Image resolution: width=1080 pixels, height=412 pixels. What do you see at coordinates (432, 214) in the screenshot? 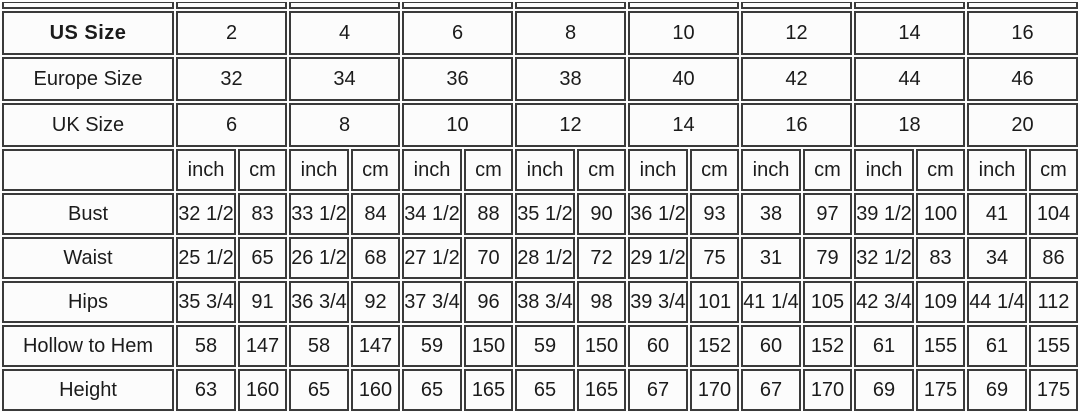
I see `value-cell: 34 1/2` at bounding box center [432, 214].